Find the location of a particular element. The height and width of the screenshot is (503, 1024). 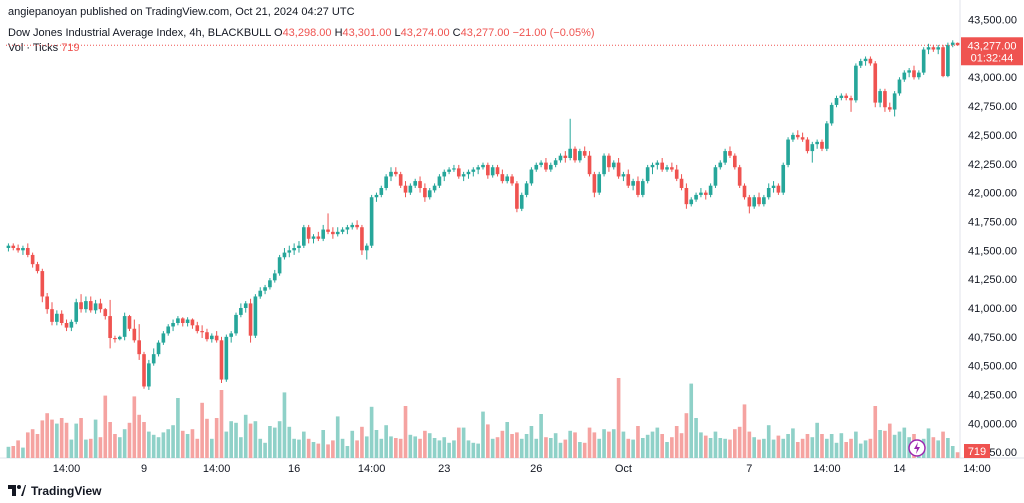

y-tick-label: 41,750.00 is located at coordinates (992, 222).